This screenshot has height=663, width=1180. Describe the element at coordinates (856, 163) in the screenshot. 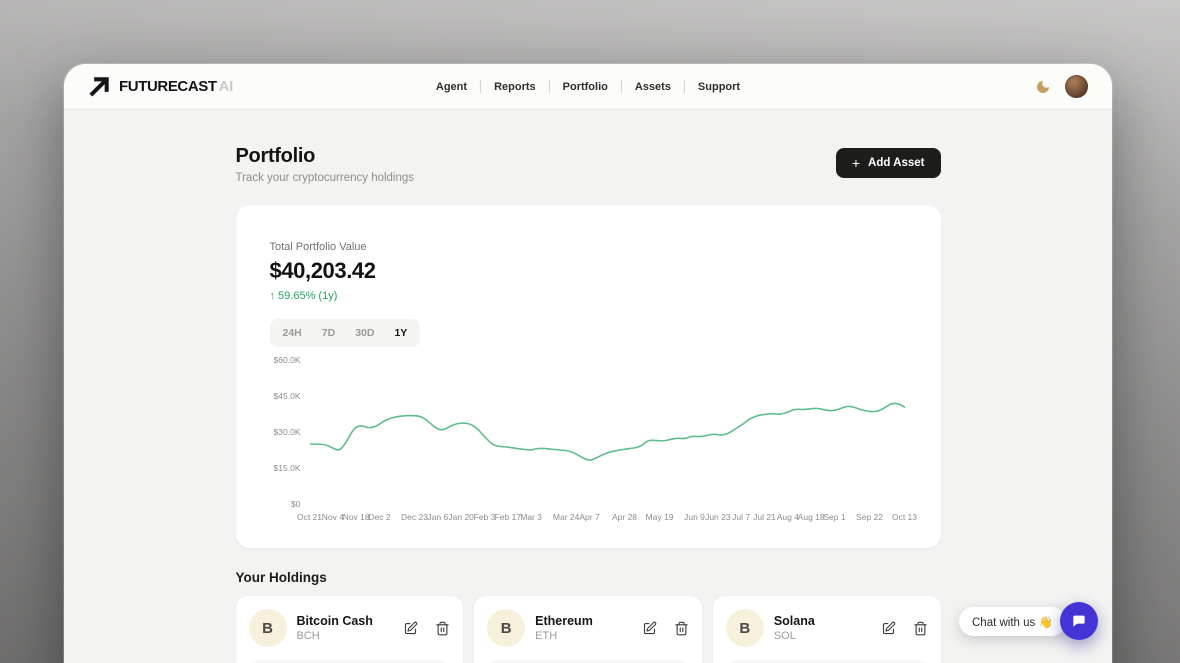

I see `plus-icon: +` at that location.